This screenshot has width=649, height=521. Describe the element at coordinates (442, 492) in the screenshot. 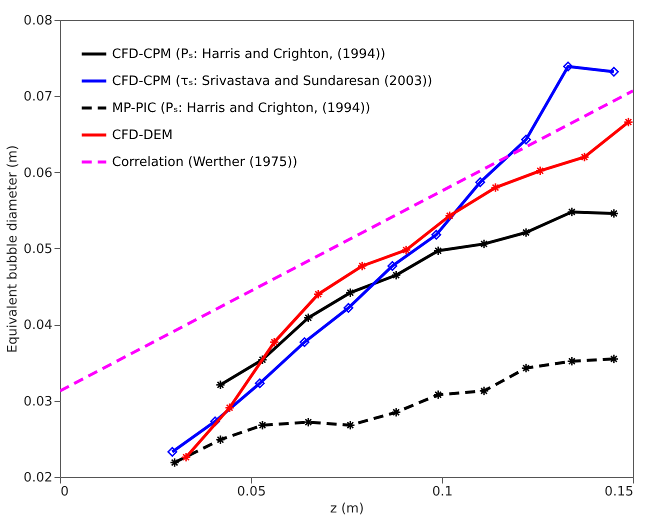

I see `x-tick-label: 0.1` at that location.